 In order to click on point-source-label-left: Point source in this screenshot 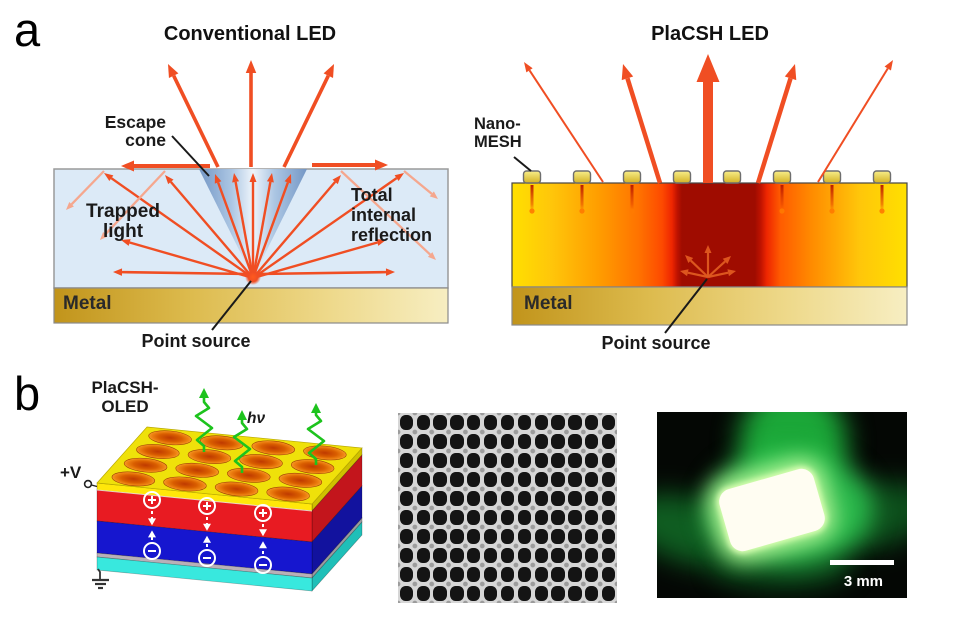, I will do `click(196, 341)`.